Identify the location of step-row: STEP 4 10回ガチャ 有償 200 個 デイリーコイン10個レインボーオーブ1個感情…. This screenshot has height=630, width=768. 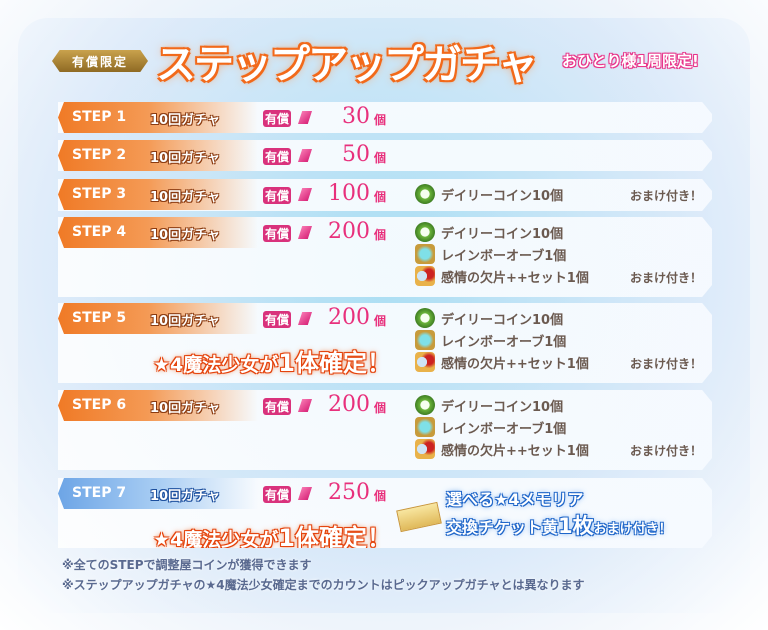
(385, 257).